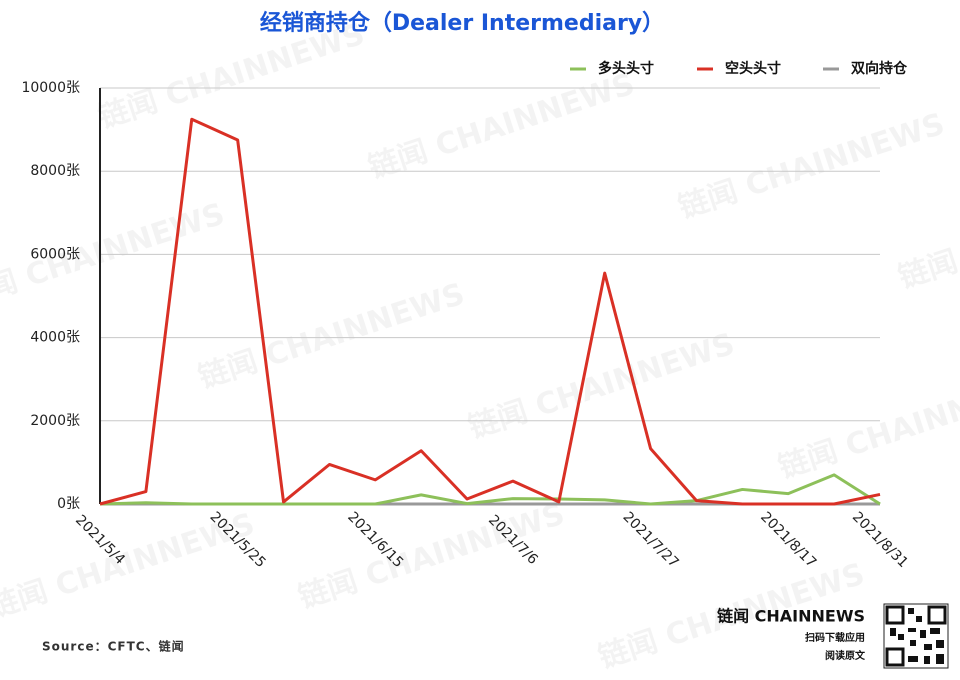  I want to click on y-tick-label: 2000张, so click(55, 421).